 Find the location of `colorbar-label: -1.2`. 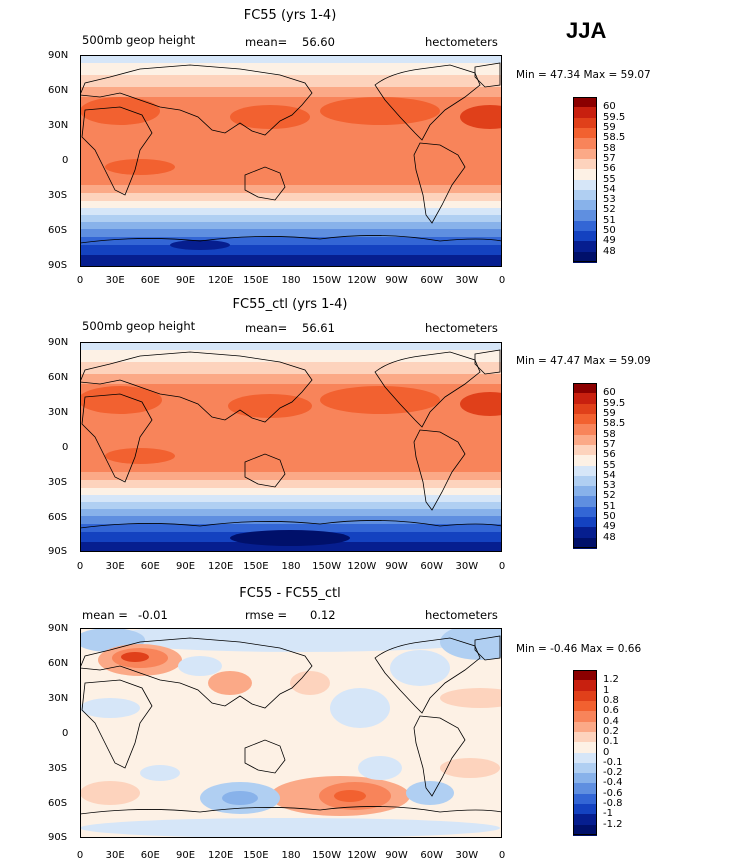

colorbar-label: -1.2 is located at coordinates (613, 824).